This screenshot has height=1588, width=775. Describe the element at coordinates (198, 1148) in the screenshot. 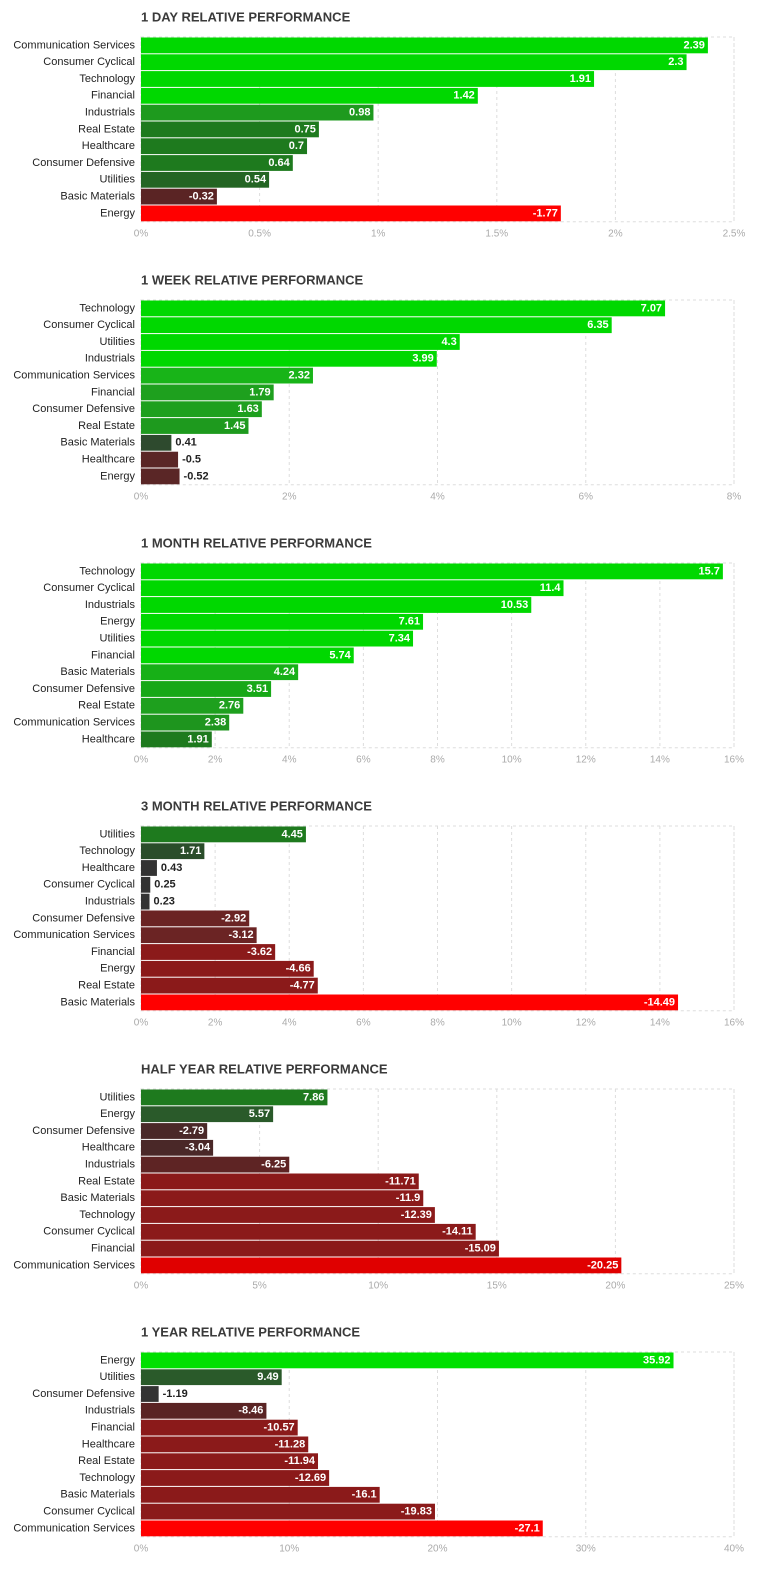

I see `value-label: -3.04` at that location.